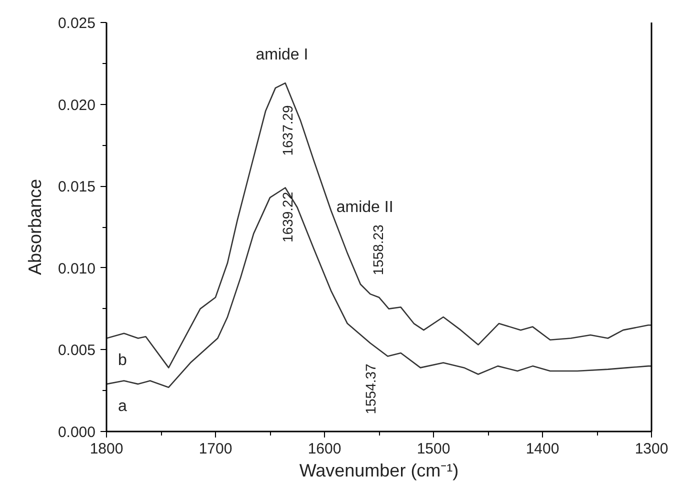 The width and height of the screenshot is (674, 491). I want to click on annotation: amide I, so click(282, 55).